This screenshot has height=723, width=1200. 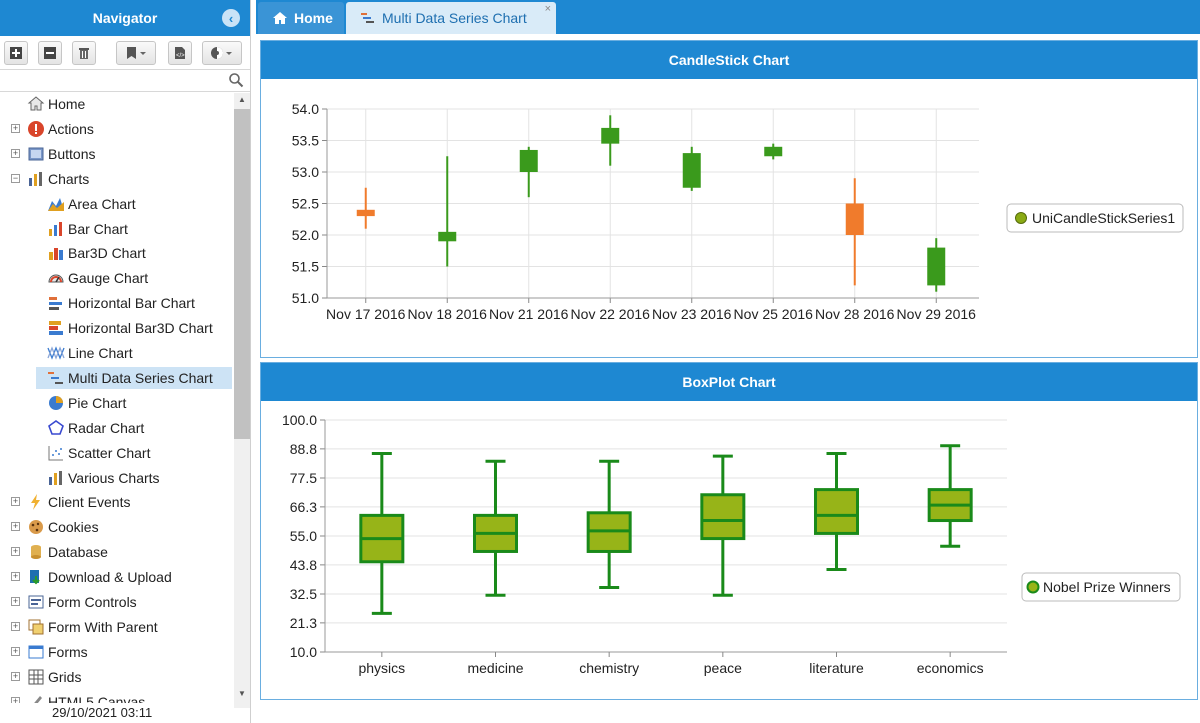 I want to click on search-icon, so click(x=236, y=80).